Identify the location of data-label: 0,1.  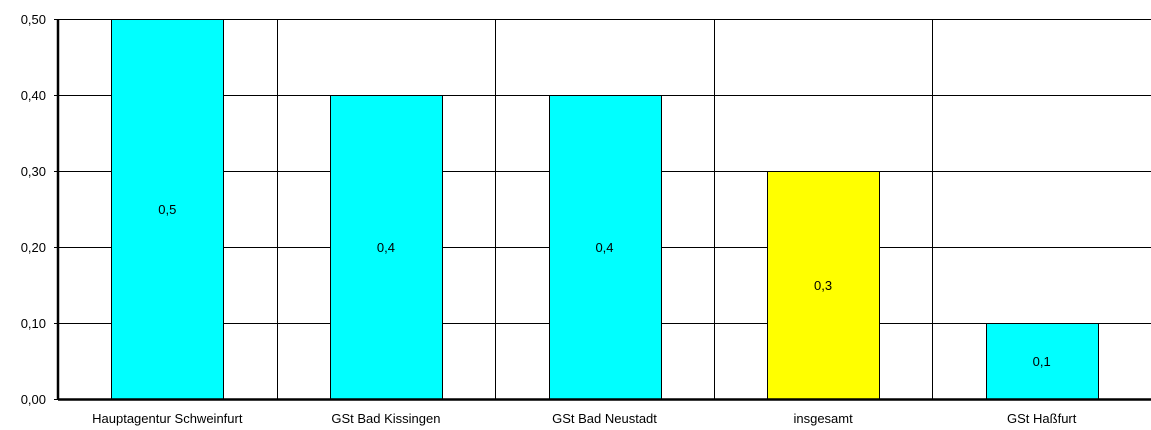
(1042, 361).